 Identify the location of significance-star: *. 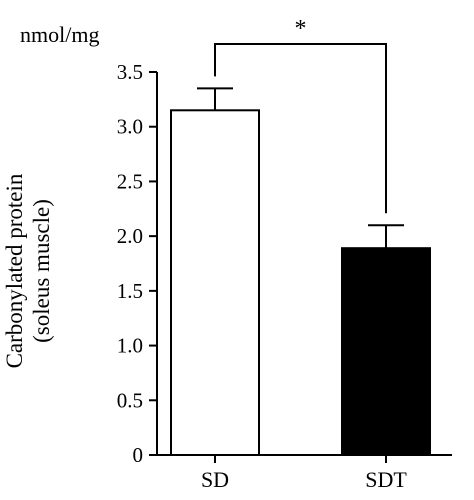
(301, 29).